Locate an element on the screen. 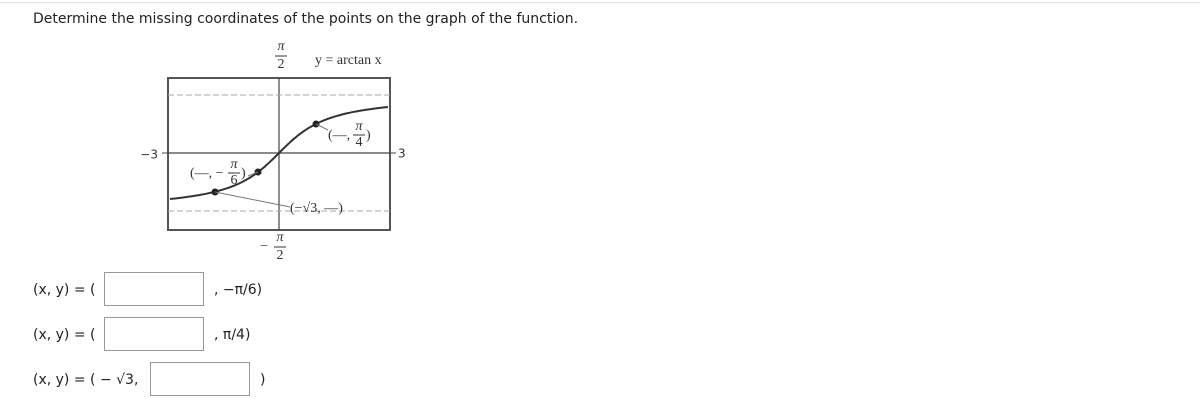 Image resolution: width=1200 pixels, height=407 pixels. answer-suffix: ) is located at coordinates (263, 380).